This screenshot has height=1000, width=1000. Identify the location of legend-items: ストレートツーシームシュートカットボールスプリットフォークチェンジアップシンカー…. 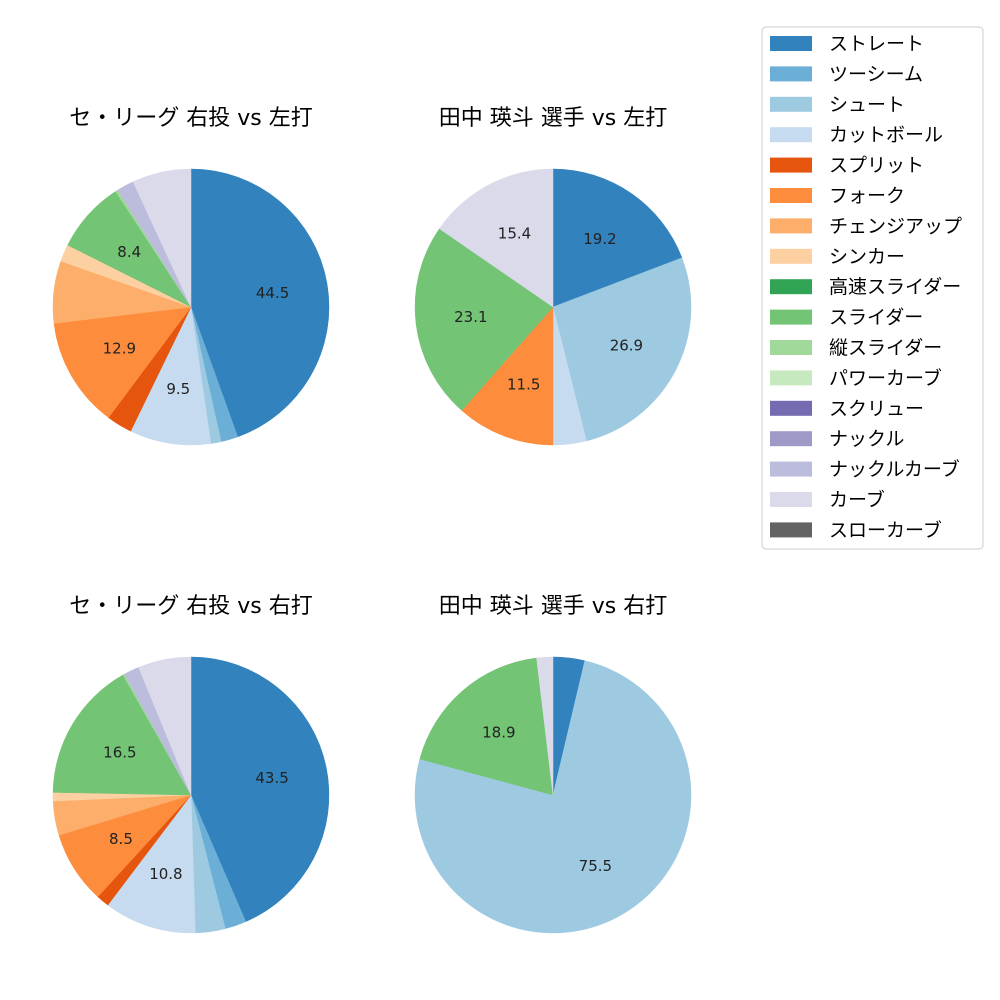
(866, 287).